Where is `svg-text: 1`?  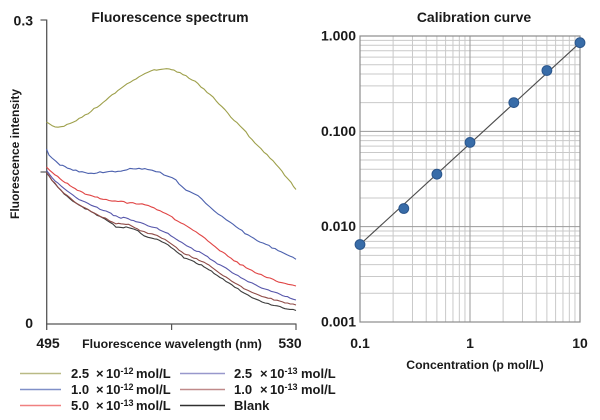
svg-text: 1 is located at coordinates (470, 343).